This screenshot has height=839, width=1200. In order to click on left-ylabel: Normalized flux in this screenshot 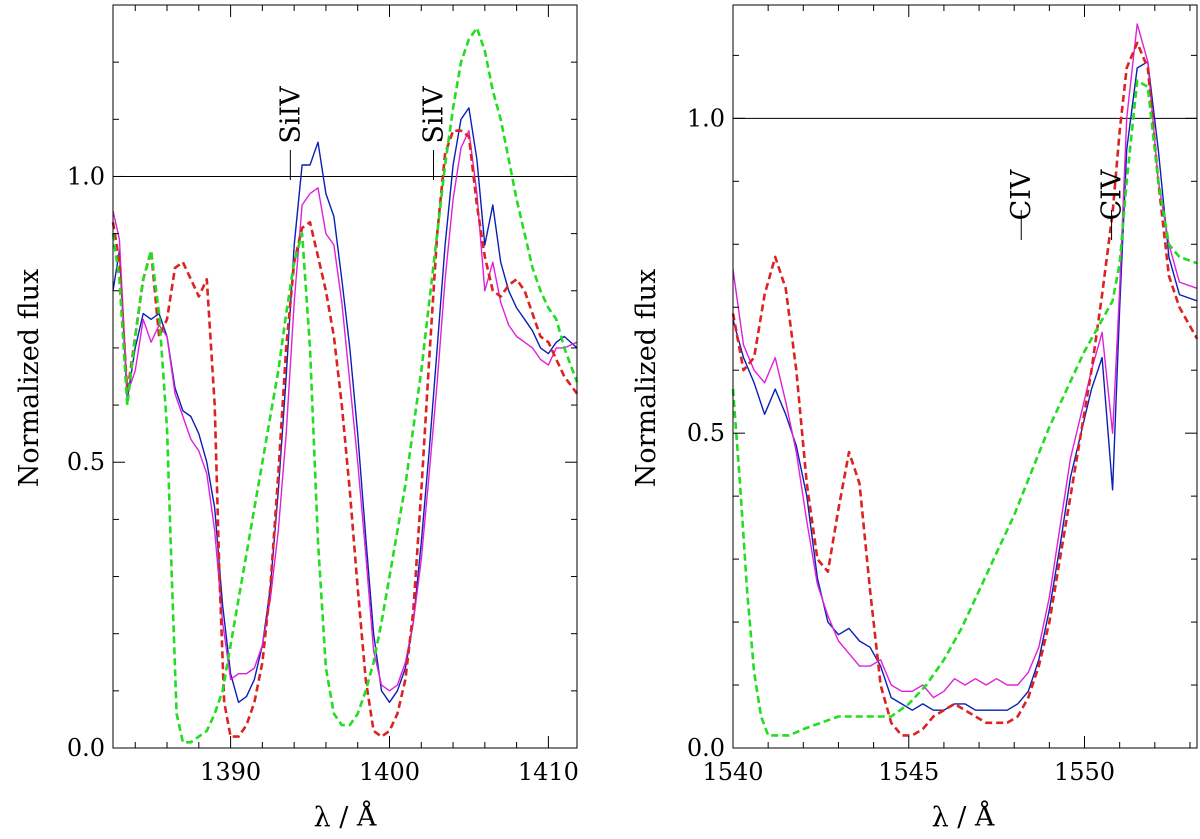, I will do `click(29, 378)`.